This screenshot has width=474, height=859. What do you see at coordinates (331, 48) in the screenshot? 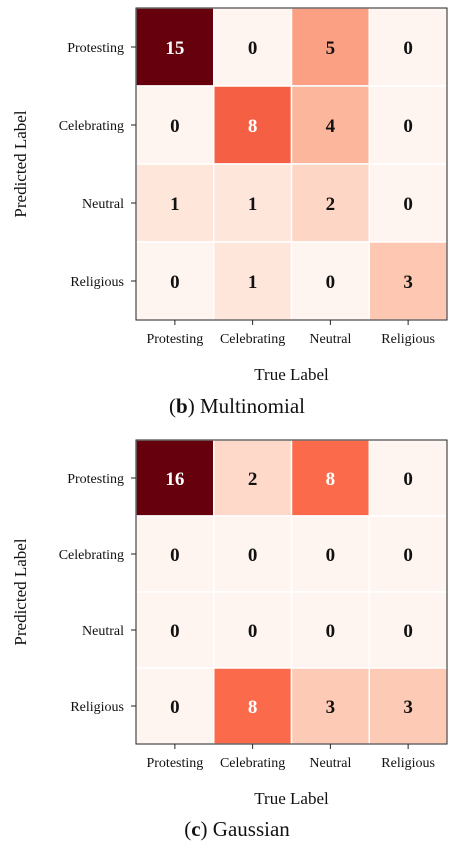
I see `cell-value-label: 5` at bounding box center [331, 48].